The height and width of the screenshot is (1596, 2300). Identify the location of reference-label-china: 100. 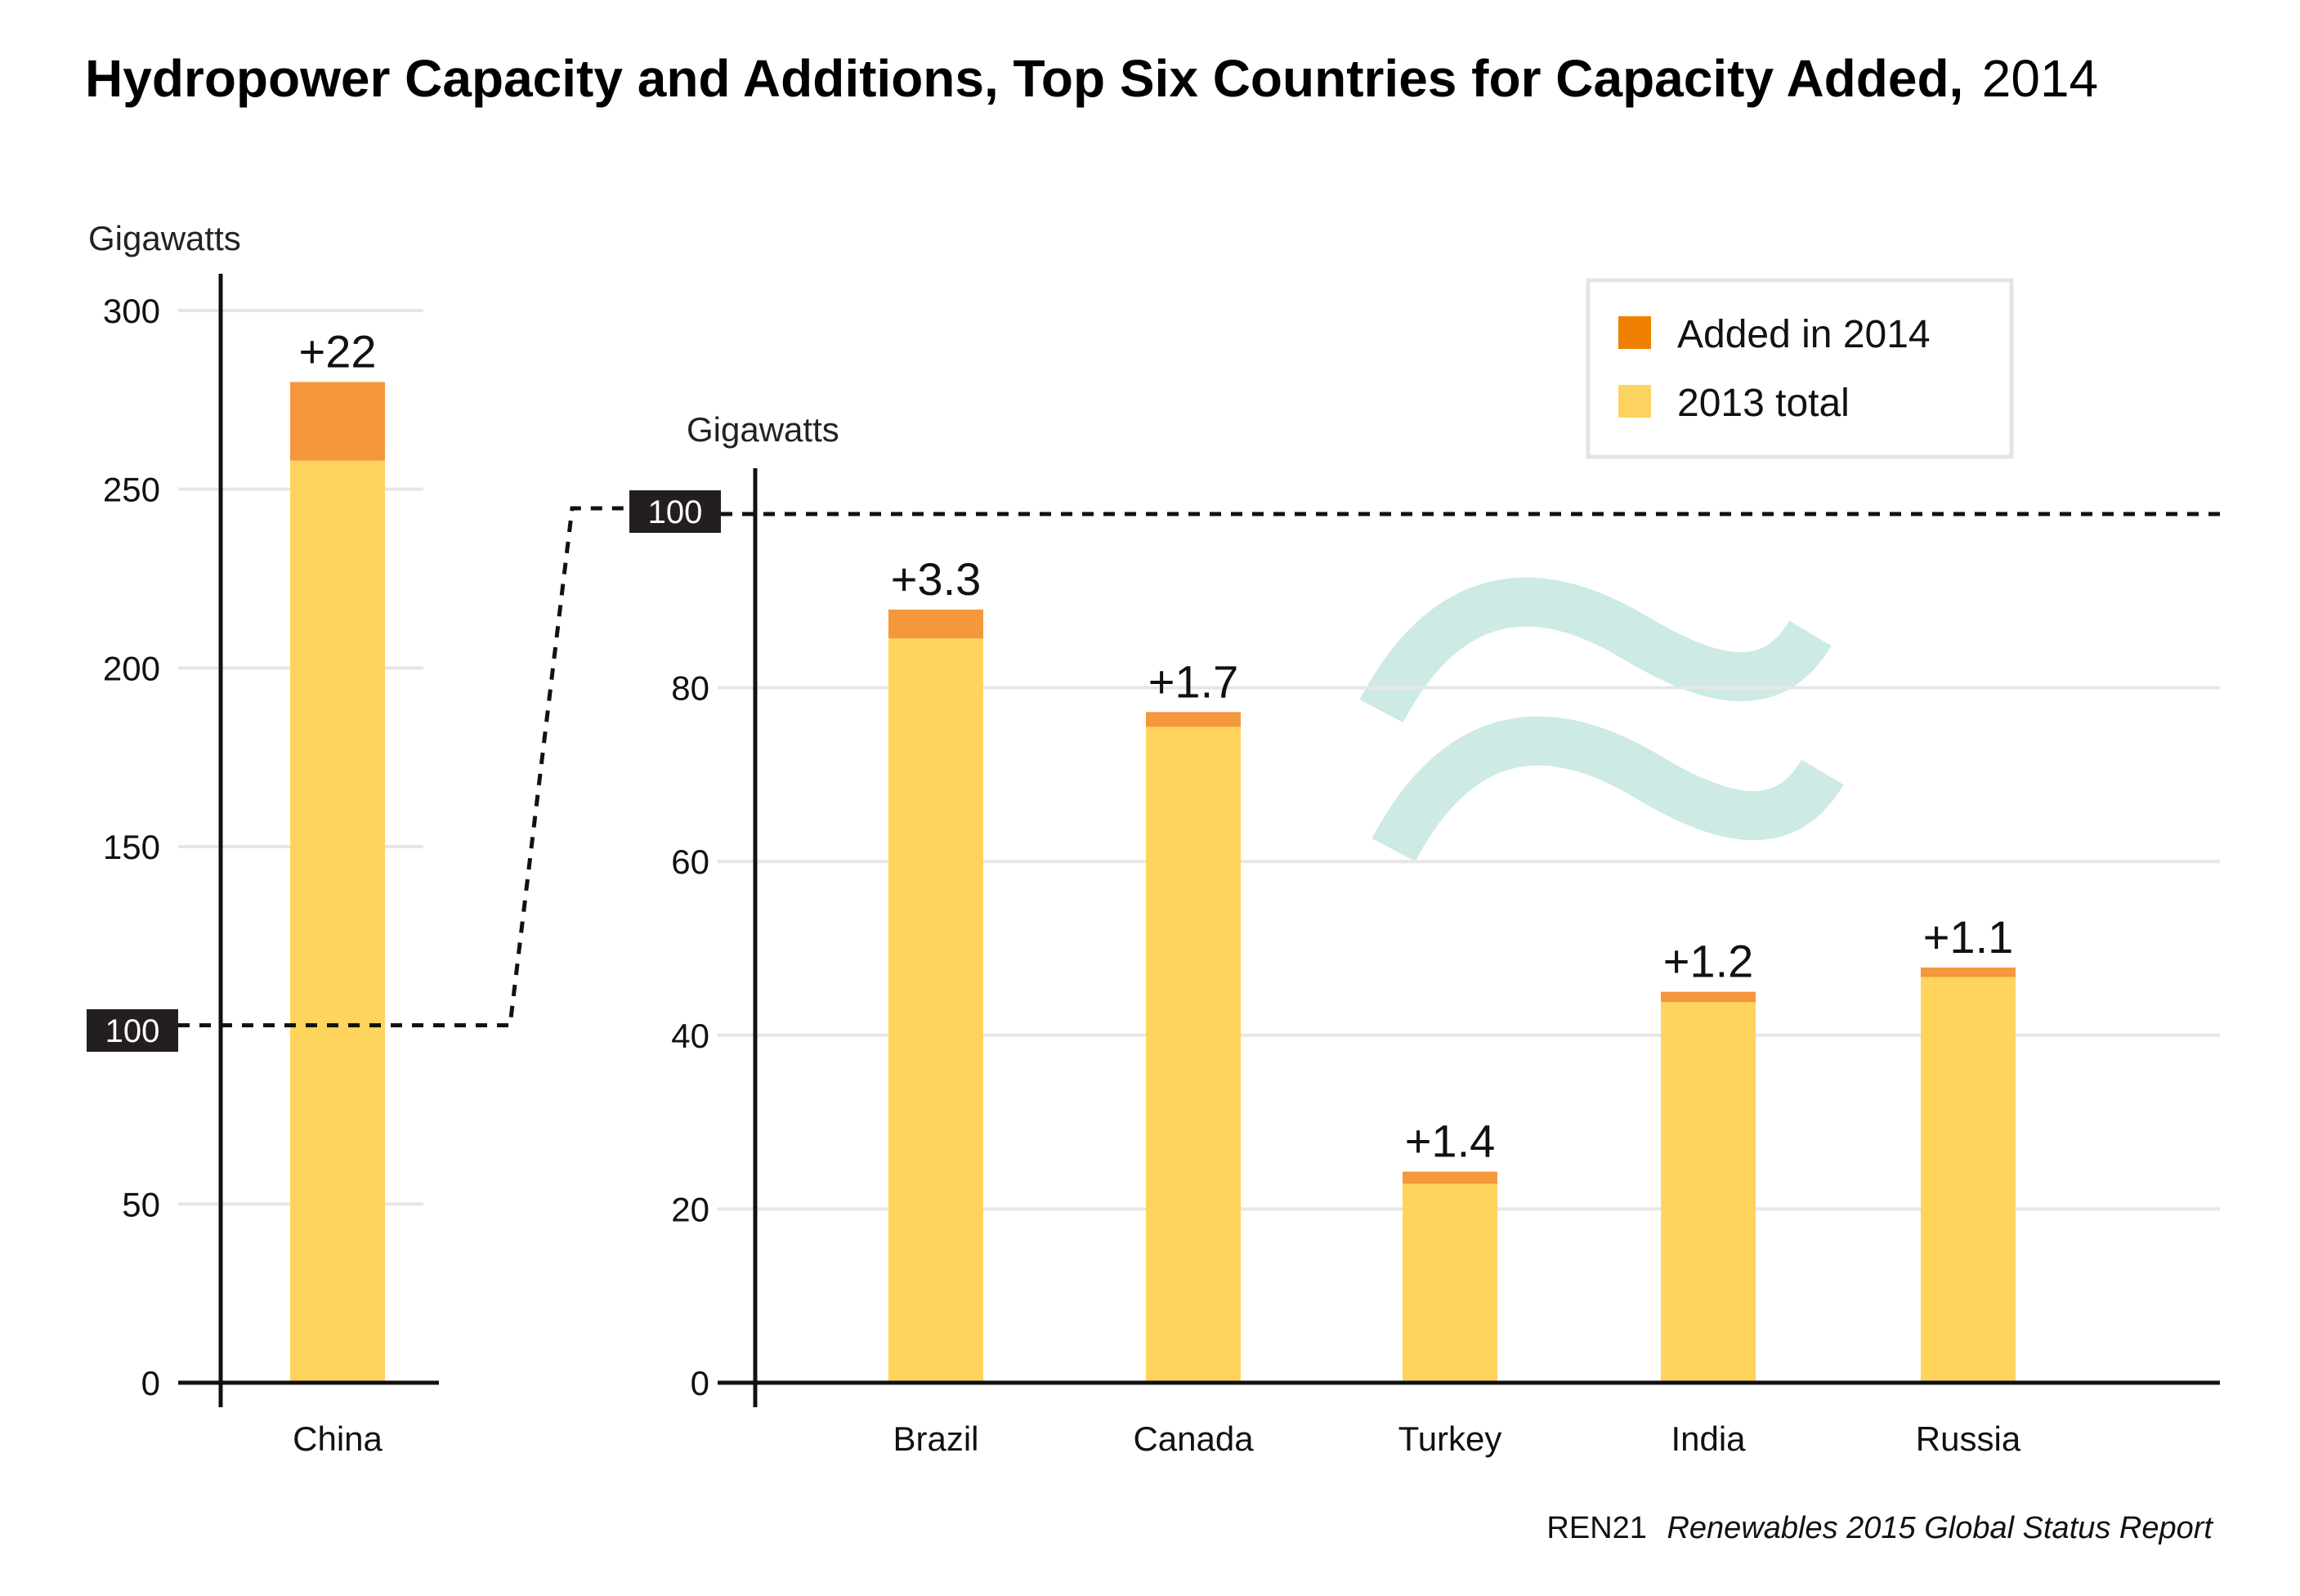
(132, 1031).